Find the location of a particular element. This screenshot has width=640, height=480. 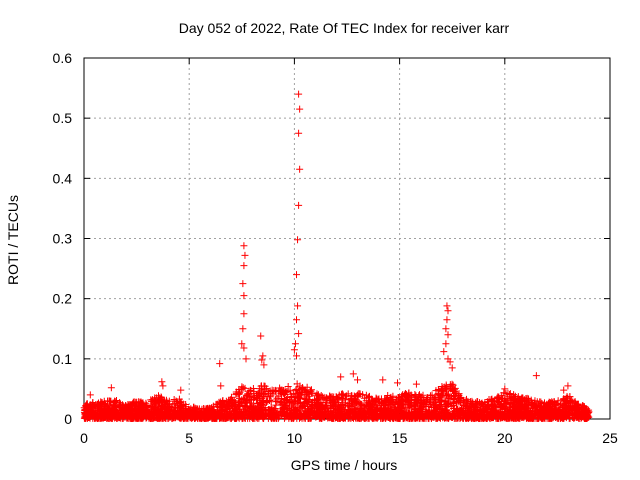

y-tick-label: 0.6 is located at coordinates (63, 58).